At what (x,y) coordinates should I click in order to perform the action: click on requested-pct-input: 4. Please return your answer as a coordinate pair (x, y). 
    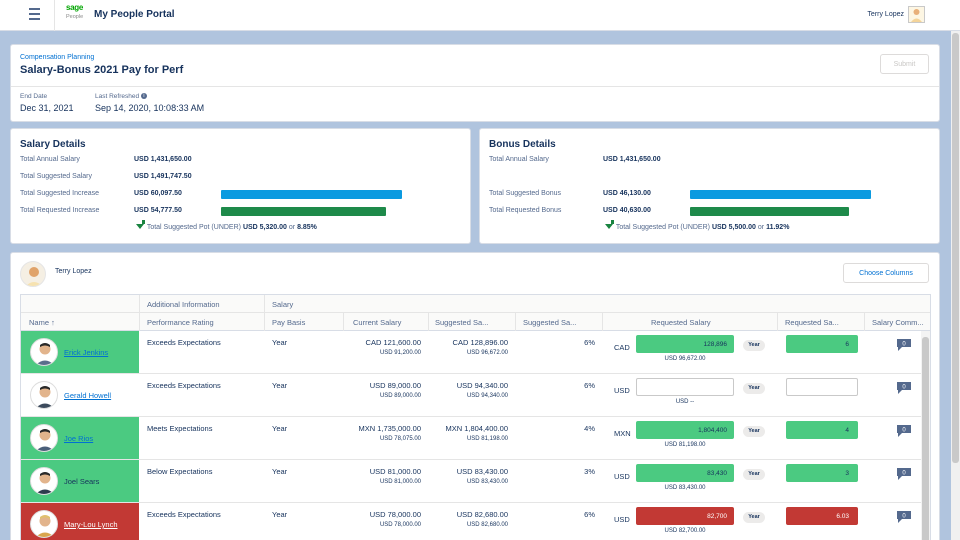
    Looking at the image, I should click on (822, 430).